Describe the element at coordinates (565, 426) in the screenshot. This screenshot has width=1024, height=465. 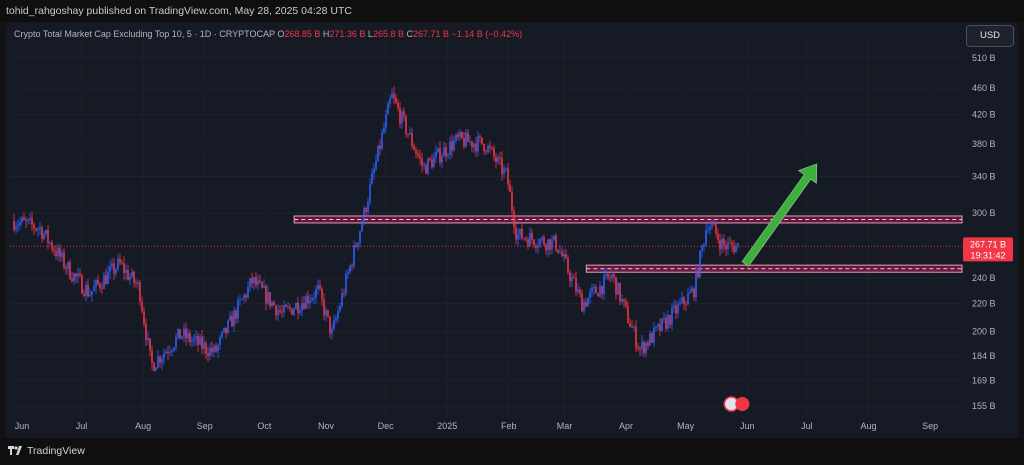
I see `x-tick-label: Mar` at that location.